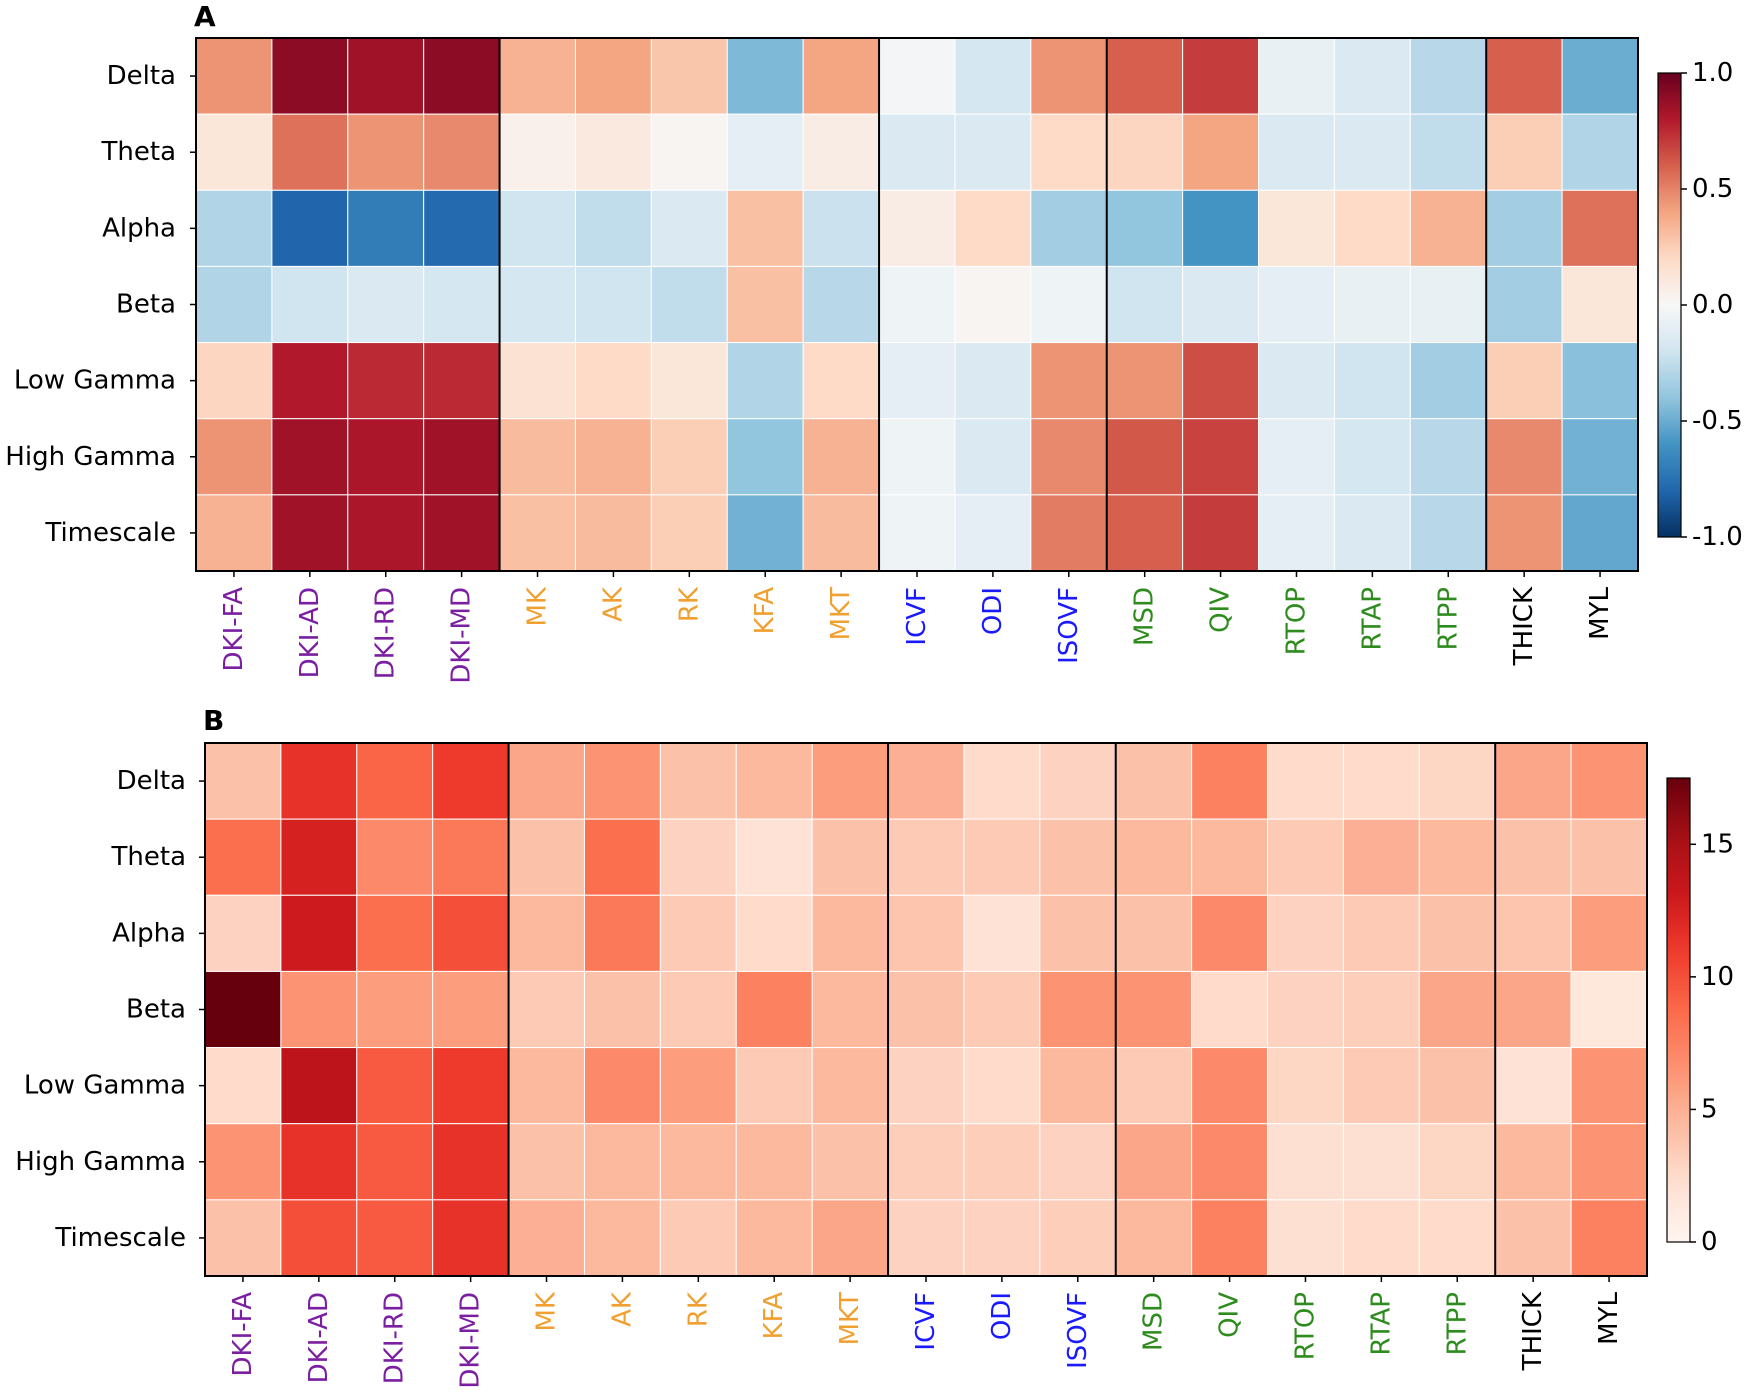  Describe the element at coordinates (110, 533) in the screenshot. I see `row-label: Timescale` at that location.